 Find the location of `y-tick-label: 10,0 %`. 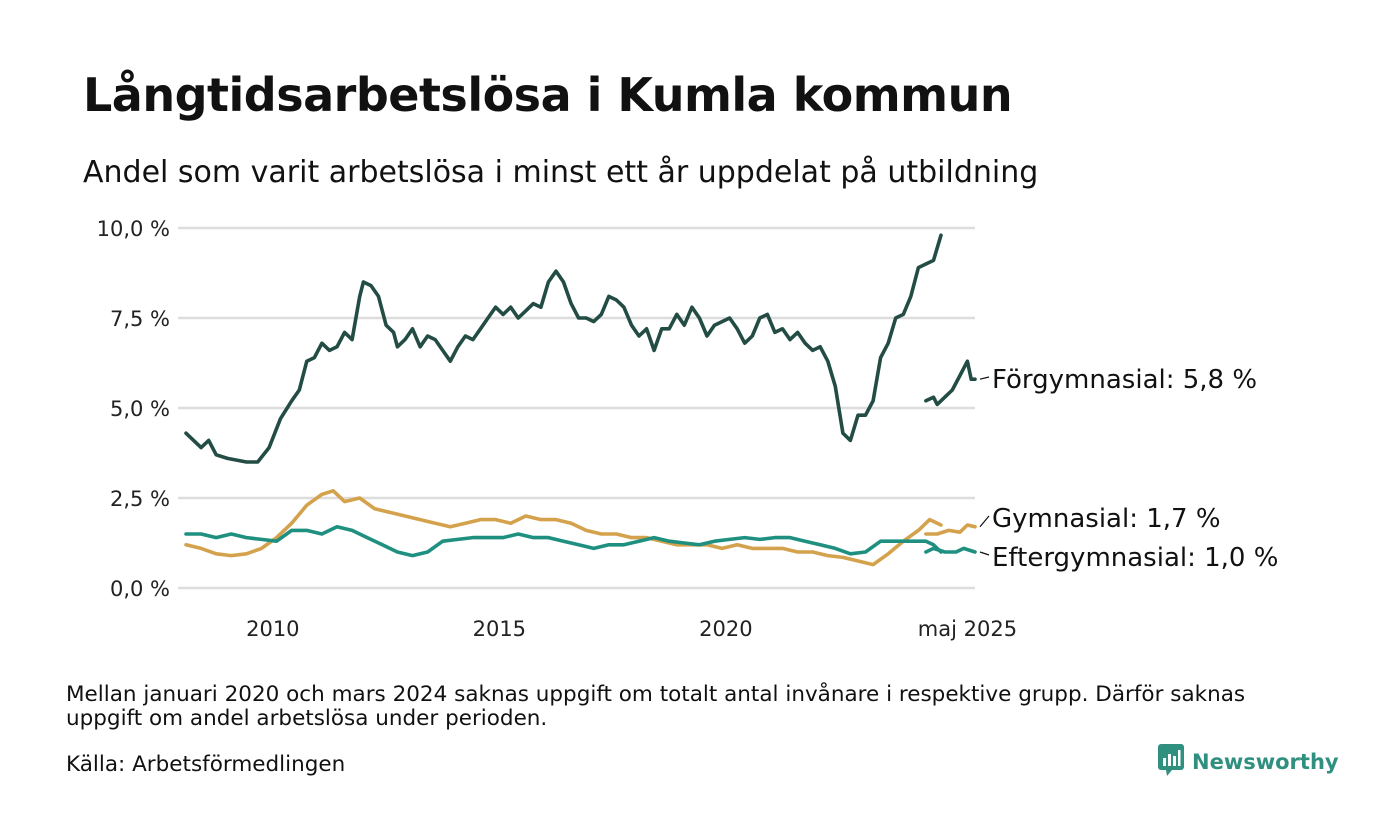

y-tick-label: 10,0 % is located at coordinates (133, 229).